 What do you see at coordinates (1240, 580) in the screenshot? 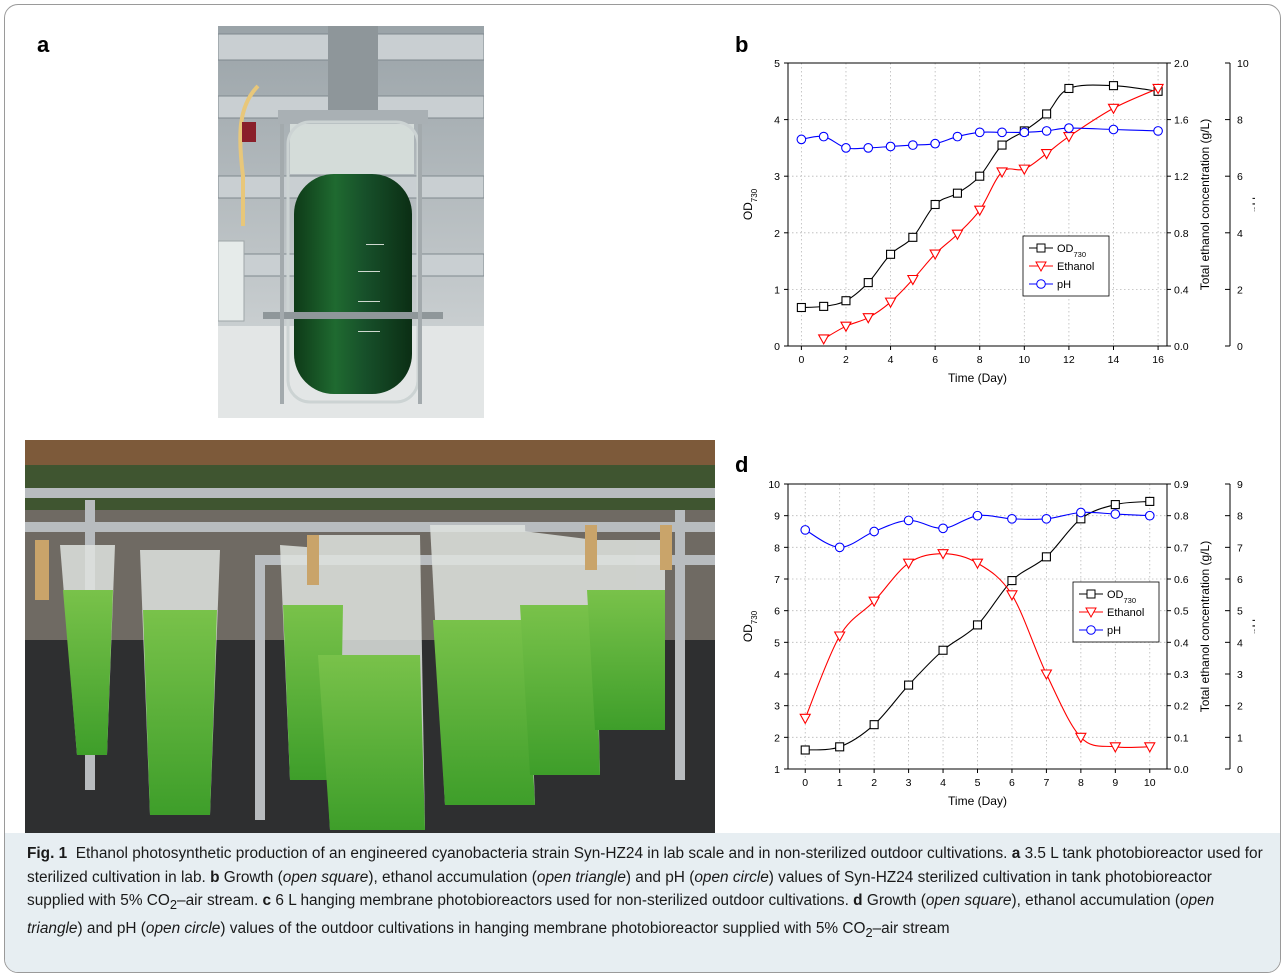
I see `y3-tick-label: 6` at bounding box center [1240, 580].